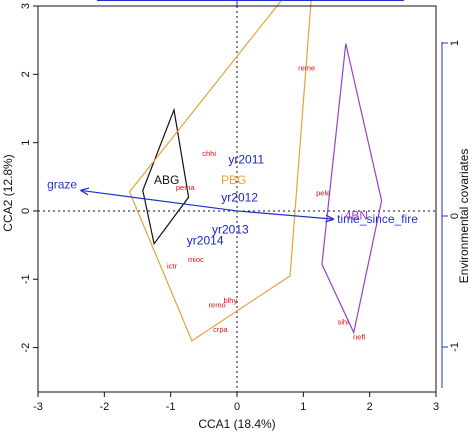  What do you see at coordinates (455, 347) in the screenshot?
I see `y2-tick-label: -1` at bounding box center [455, 347].